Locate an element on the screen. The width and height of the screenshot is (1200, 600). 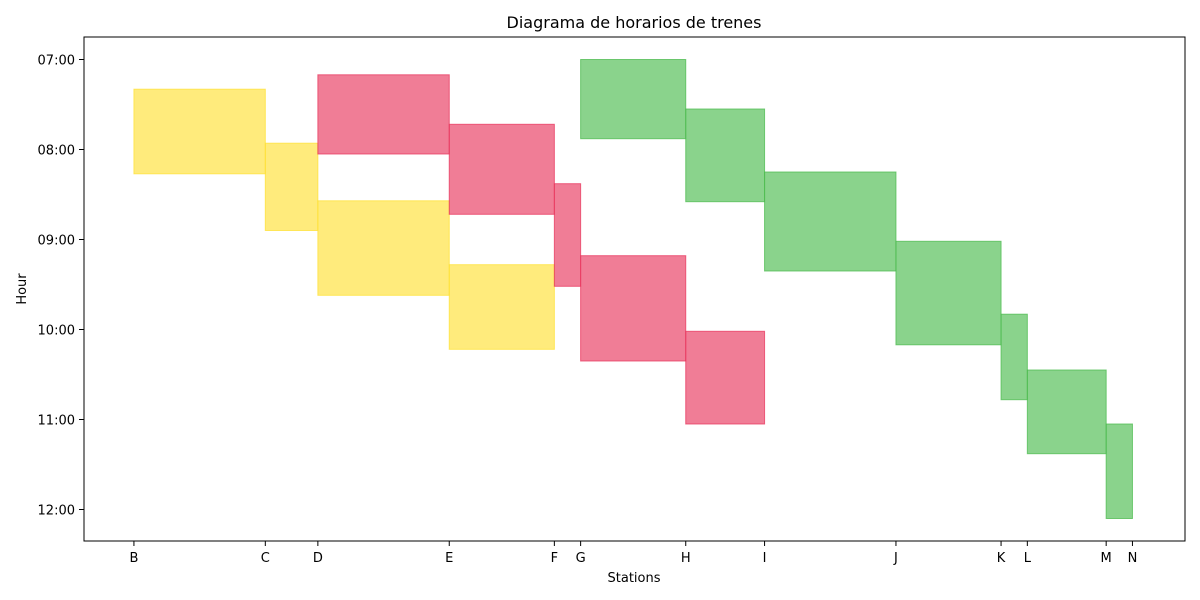
train-3-segment-H-I is located at coordinates (725, 155).